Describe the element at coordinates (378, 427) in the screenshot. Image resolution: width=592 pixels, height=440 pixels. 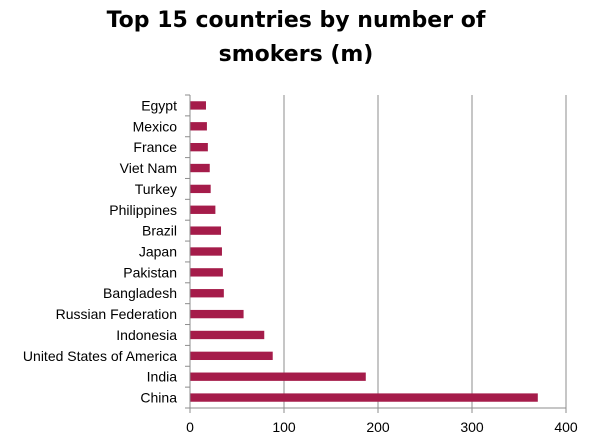
I see `x-tick-label-200: 200` at that location.